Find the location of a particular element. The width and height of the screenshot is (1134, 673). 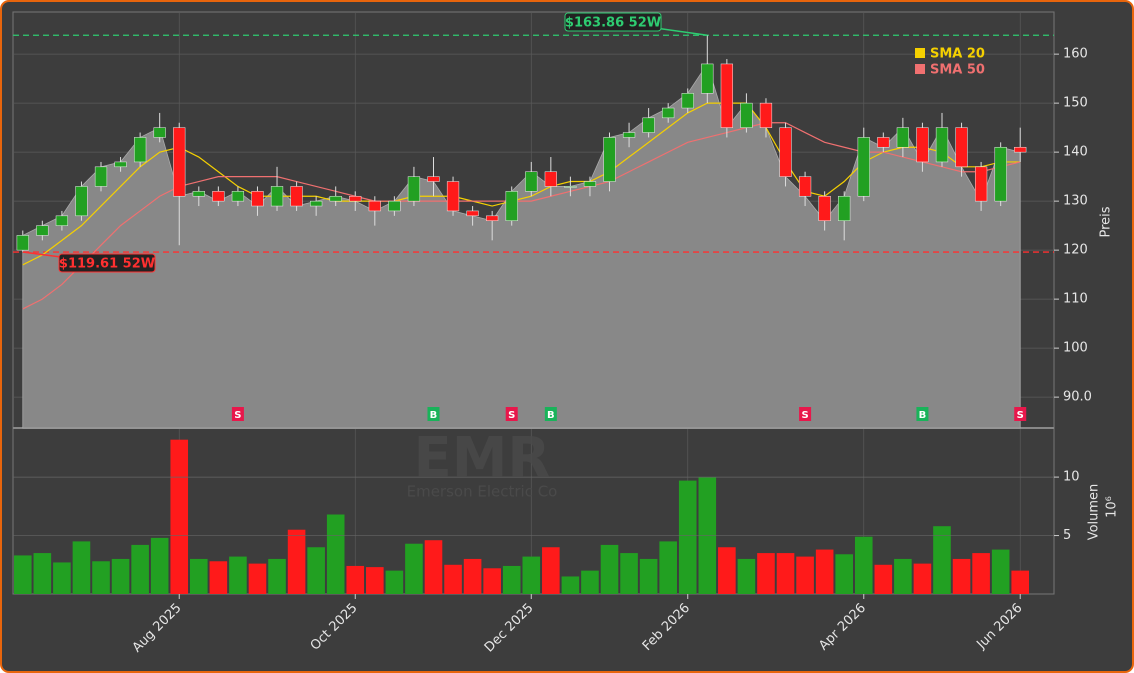

y-tick-label: 160 is located at coordinates (1075, 54).